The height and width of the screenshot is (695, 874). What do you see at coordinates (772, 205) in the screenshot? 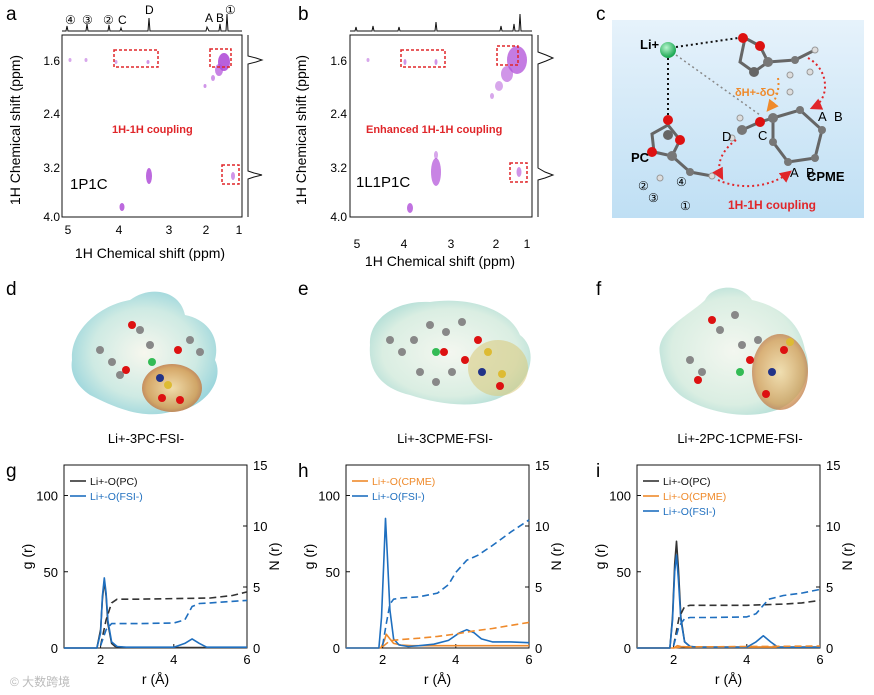
I see `scheme-coupling-label: 1H-1H coupling` at bounding box center [772, 205].